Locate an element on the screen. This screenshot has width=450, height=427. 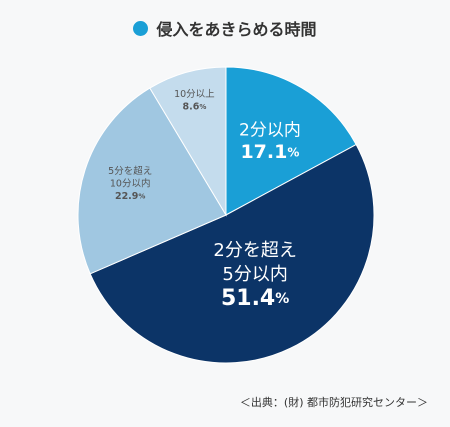
slice-value-label: 8.6% is located at coordinates (194, 107).